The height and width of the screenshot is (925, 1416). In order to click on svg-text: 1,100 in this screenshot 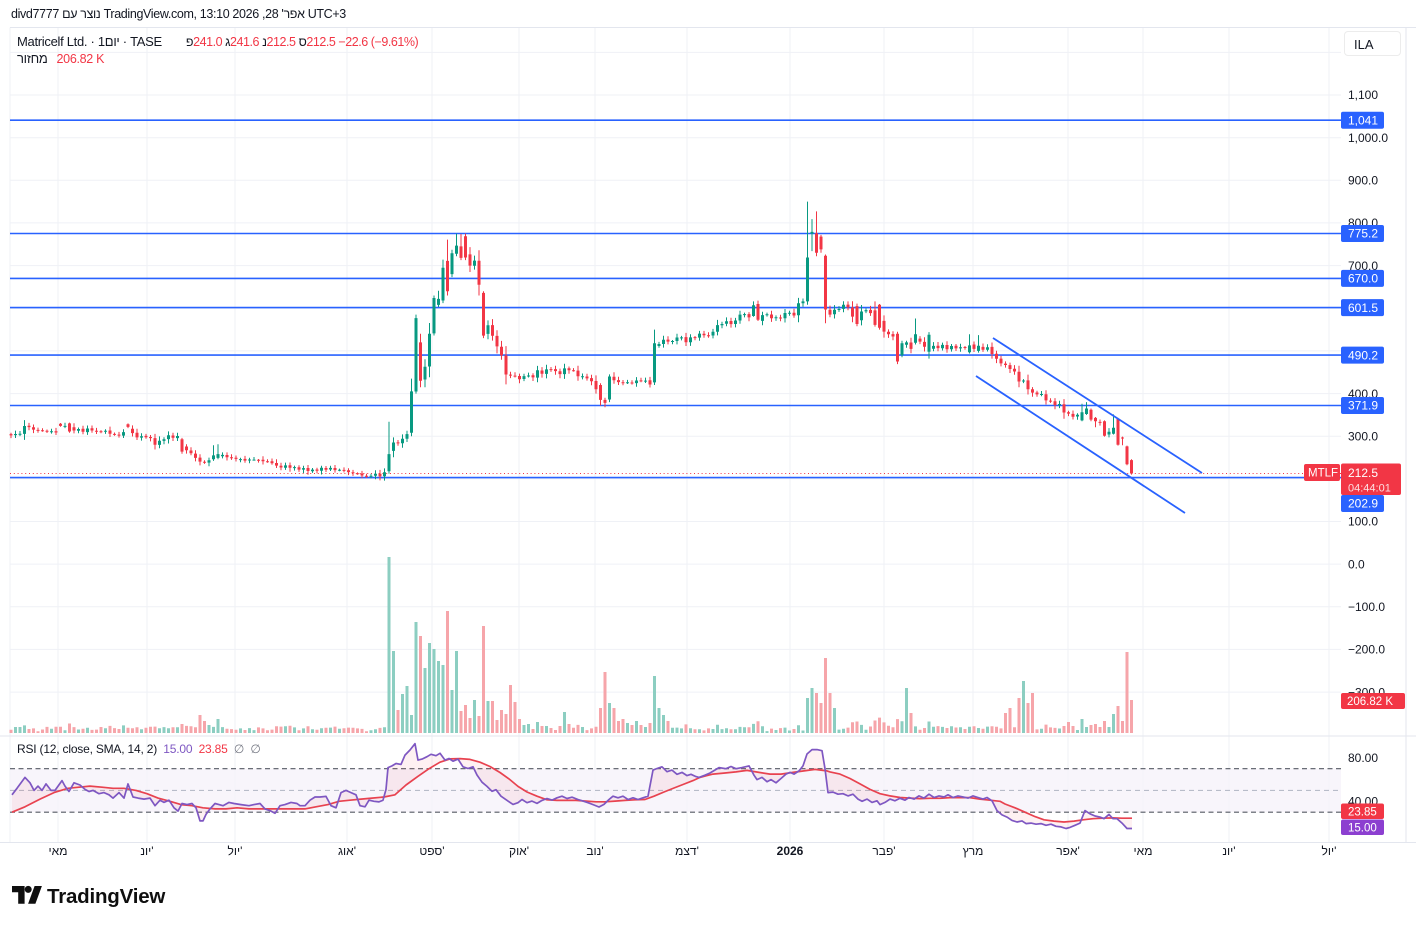, I will do `click(1363, 95)`.